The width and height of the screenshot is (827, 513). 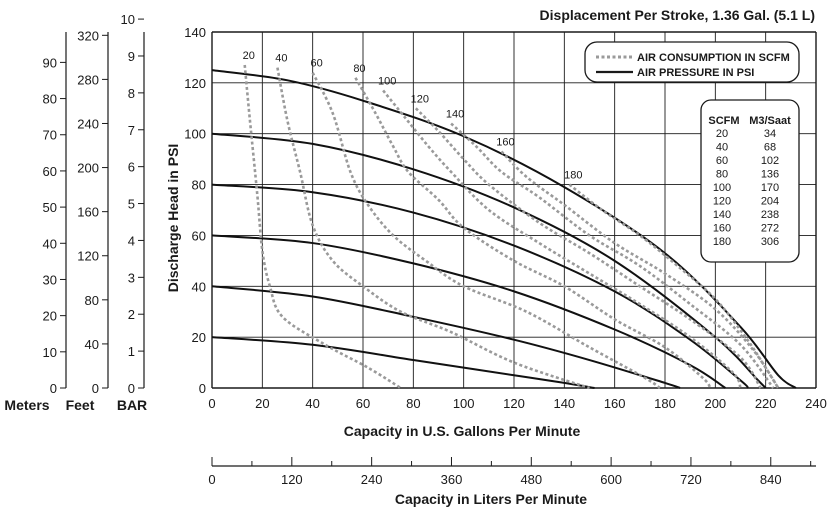 I want to click on air-curve-label: 20, so click(x=249, y=56).